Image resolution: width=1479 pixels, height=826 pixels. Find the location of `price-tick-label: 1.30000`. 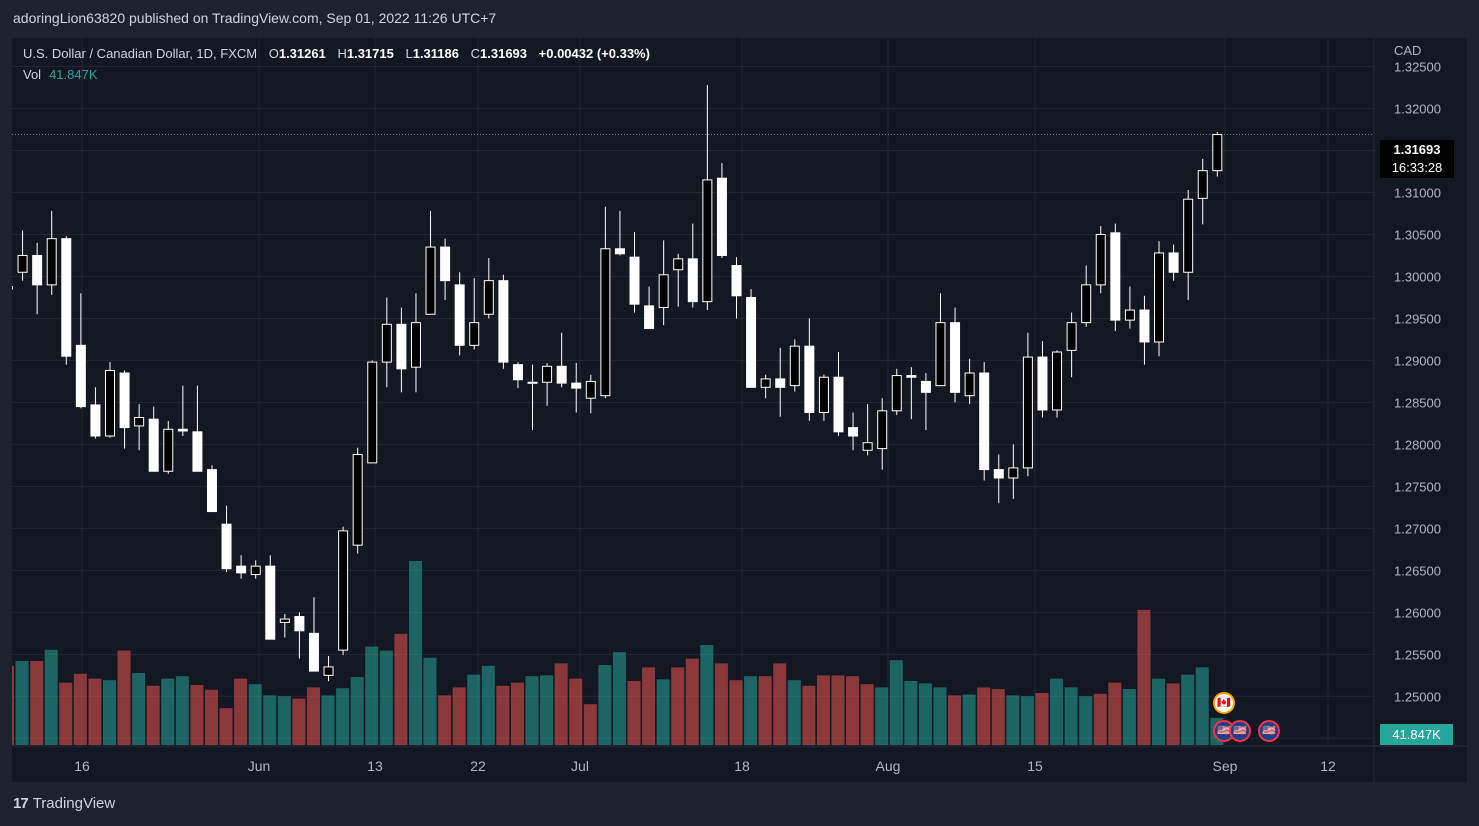

price-tick-label: 1.30000 is located at coordinates (1417, 276).